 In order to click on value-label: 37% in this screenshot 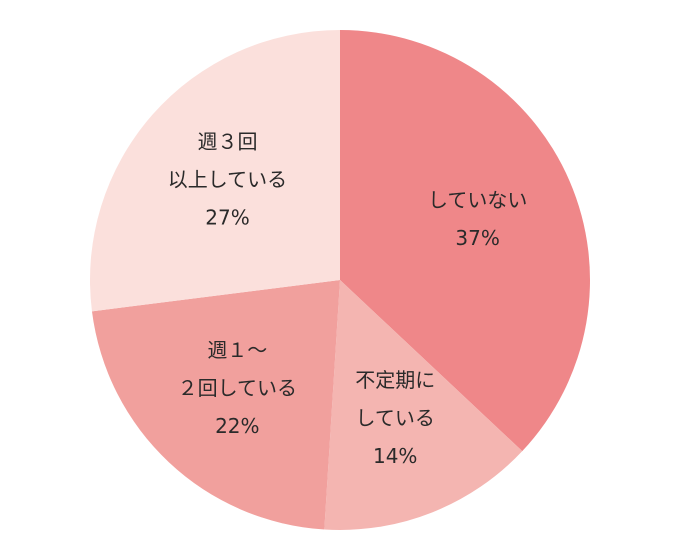, I will do `click(477, 238)`.